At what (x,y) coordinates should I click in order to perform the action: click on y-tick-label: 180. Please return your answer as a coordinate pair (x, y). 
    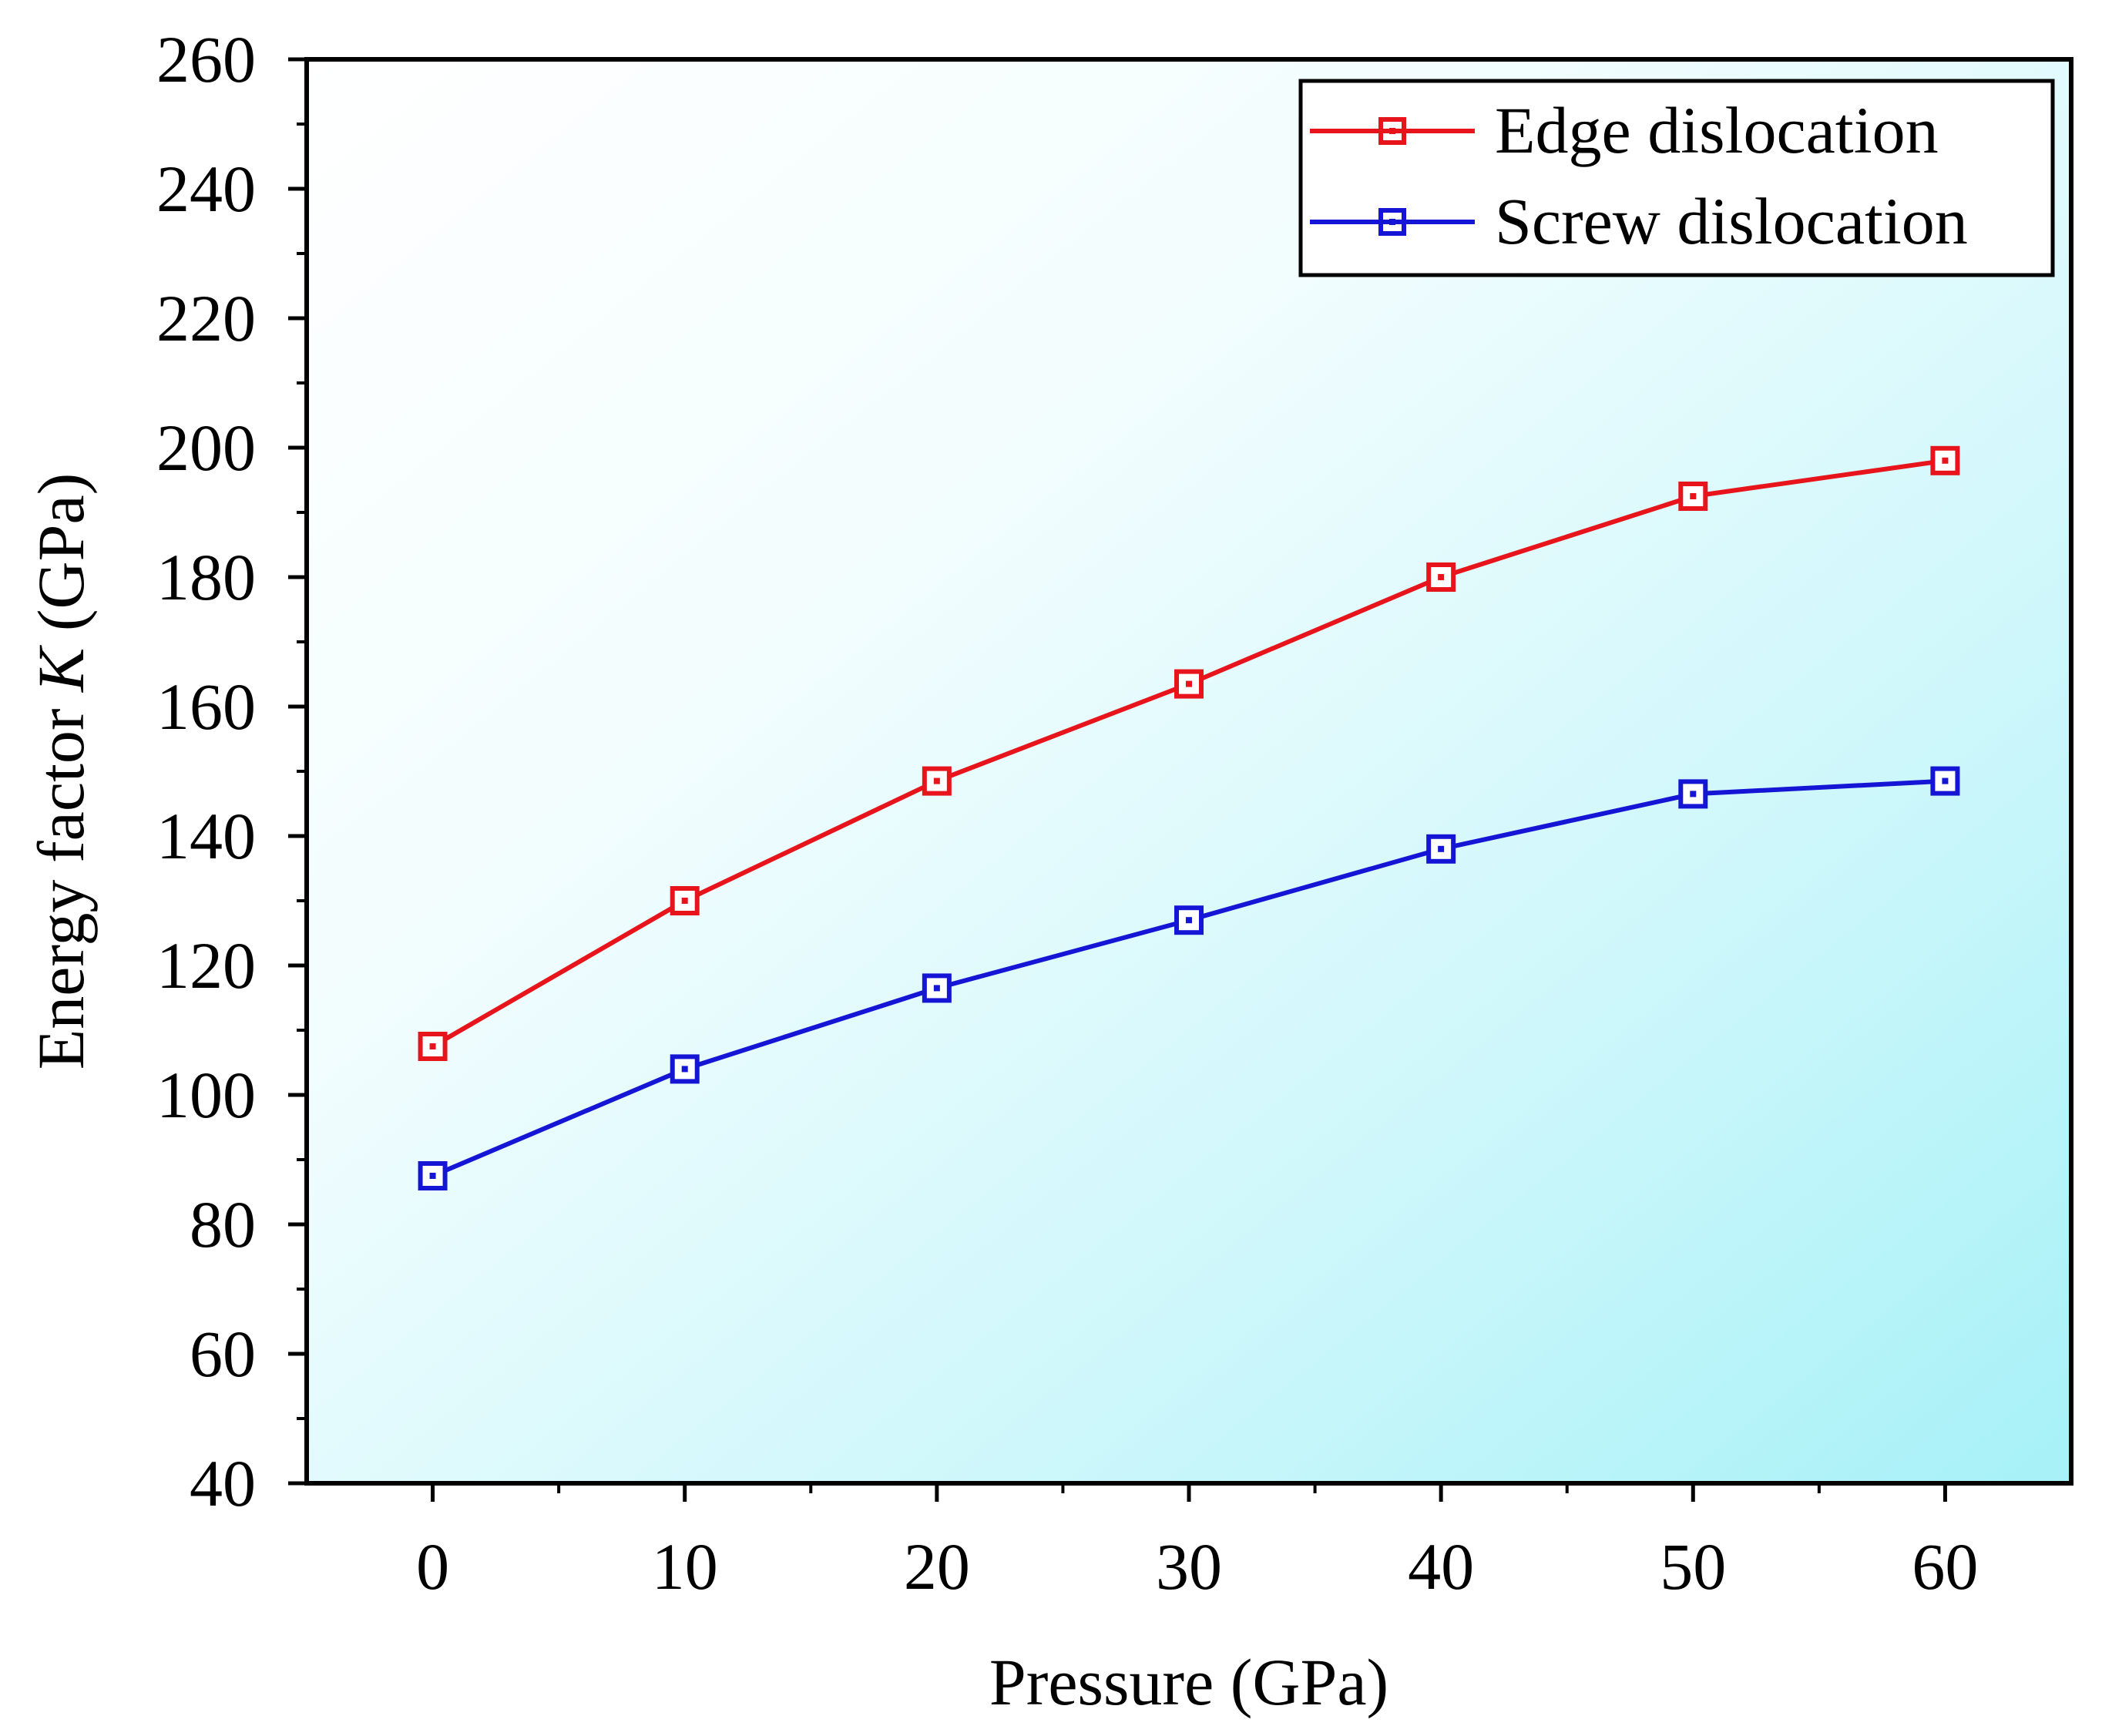
    Looking at the image, I should click on (206, 577).